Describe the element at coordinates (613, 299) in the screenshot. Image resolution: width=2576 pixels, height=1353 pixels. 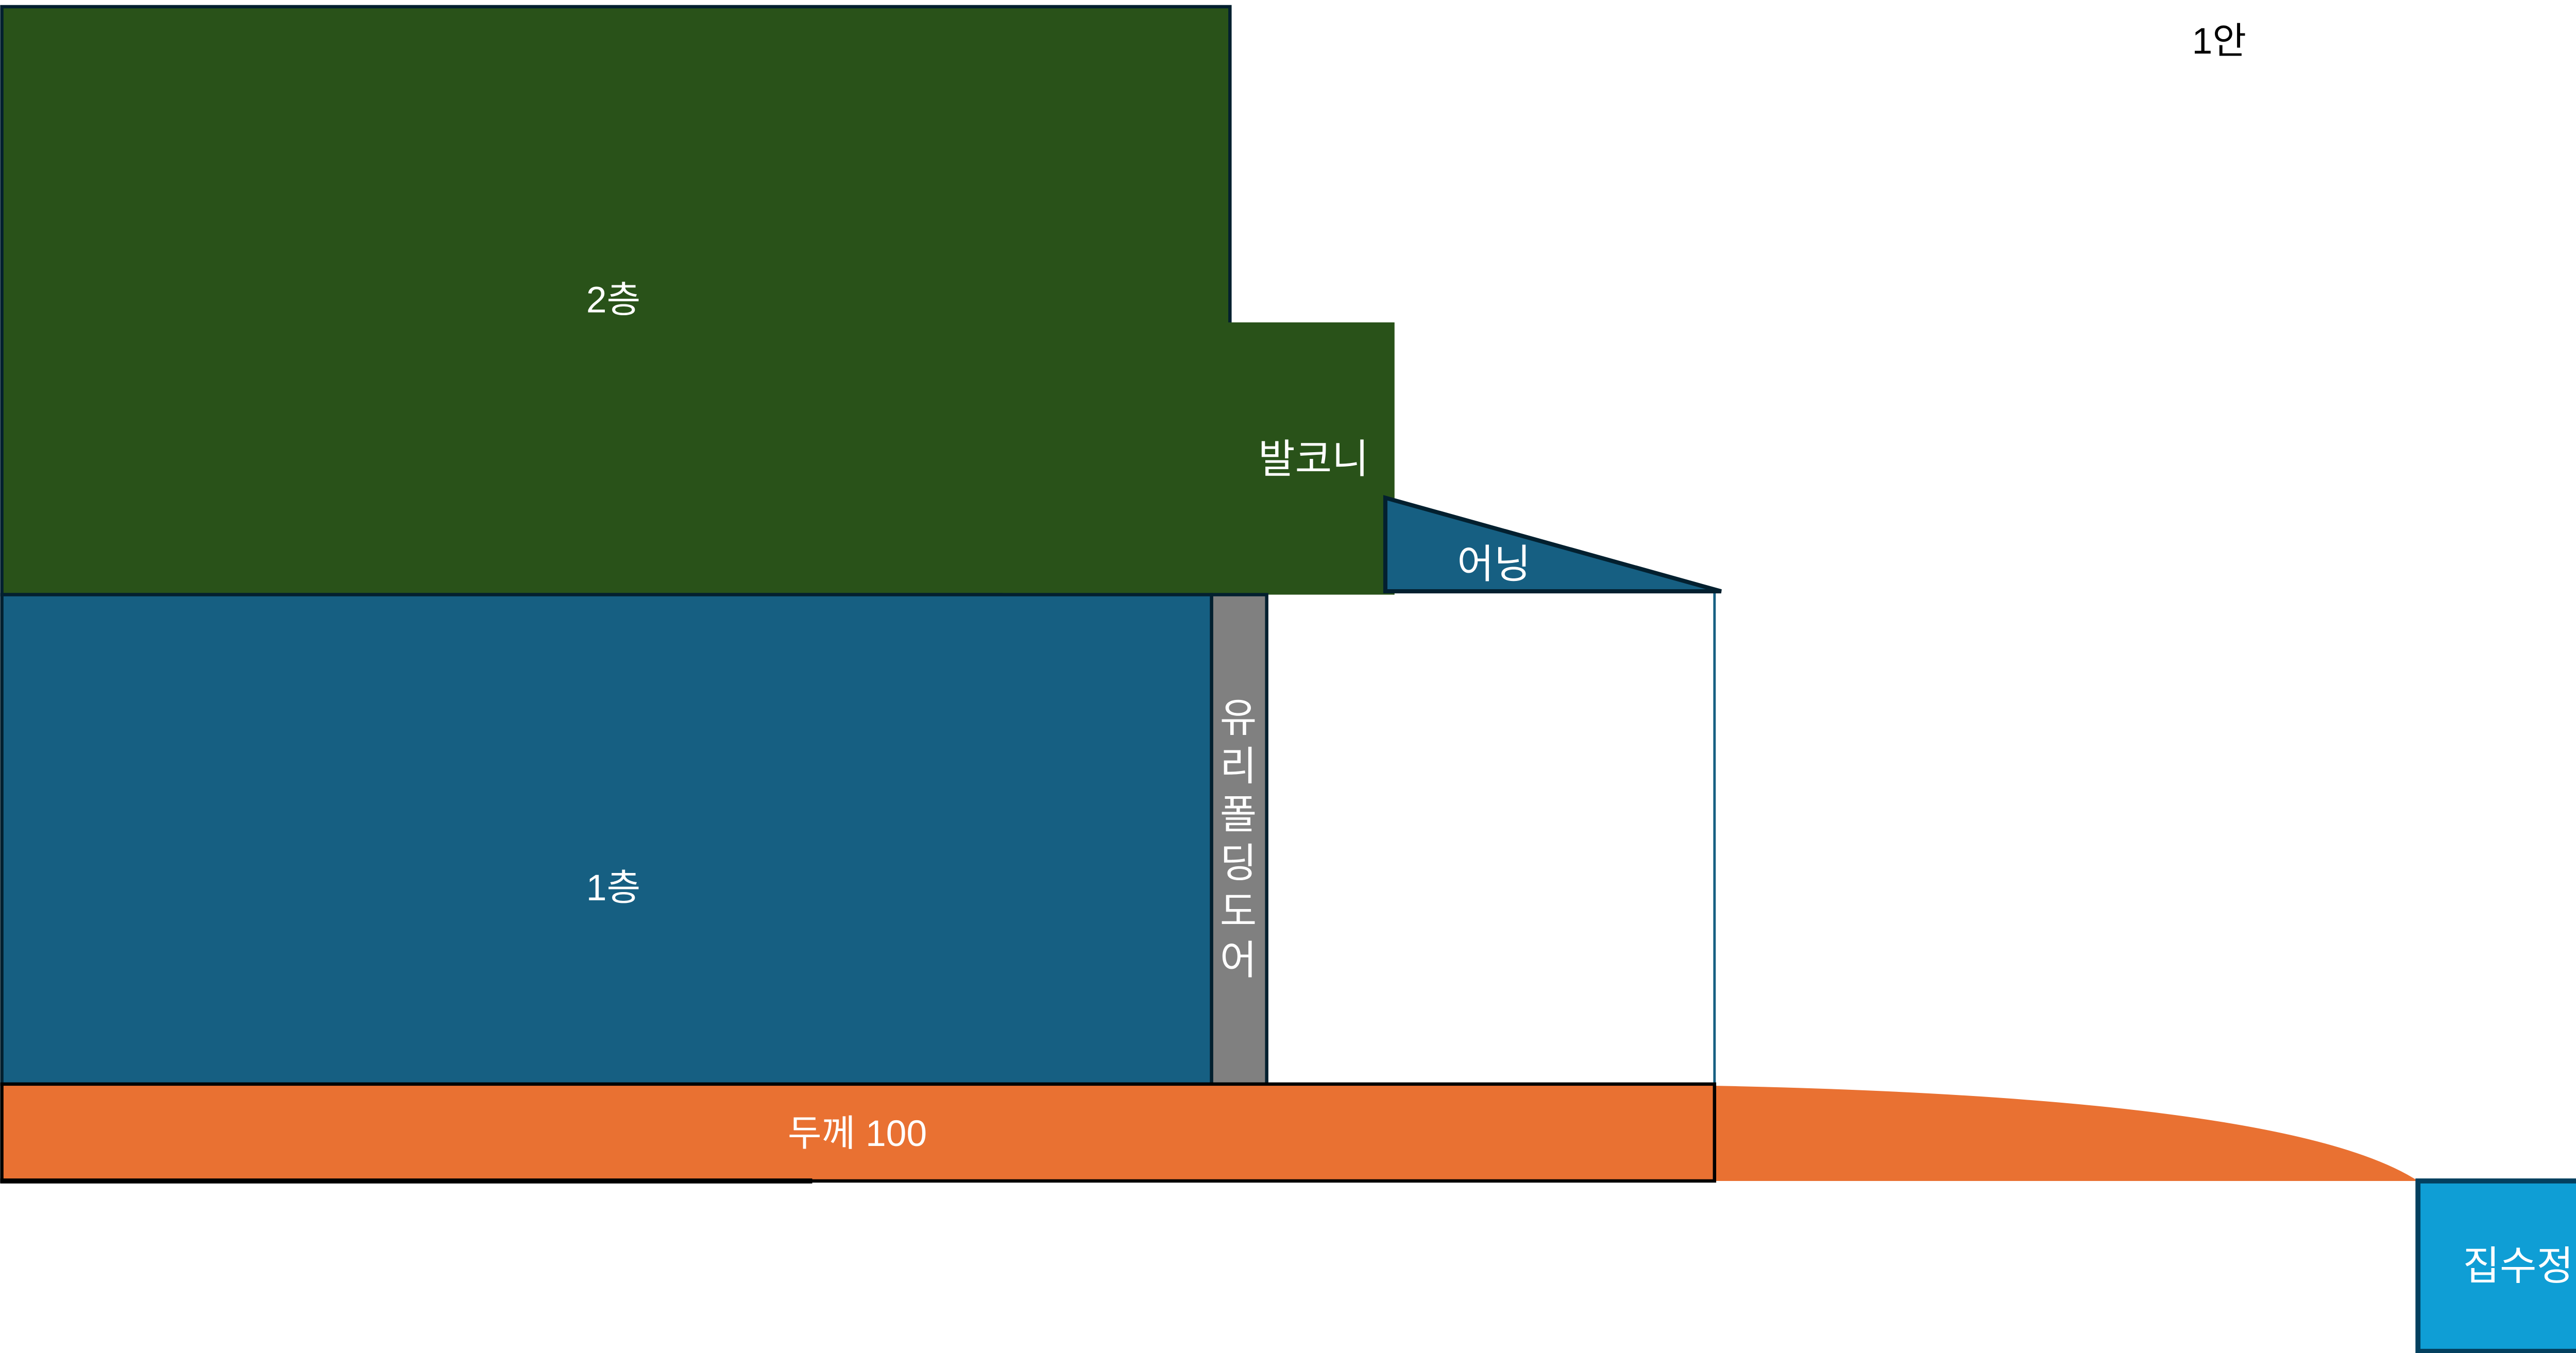
I see `floor2-label: 2층` at that location.